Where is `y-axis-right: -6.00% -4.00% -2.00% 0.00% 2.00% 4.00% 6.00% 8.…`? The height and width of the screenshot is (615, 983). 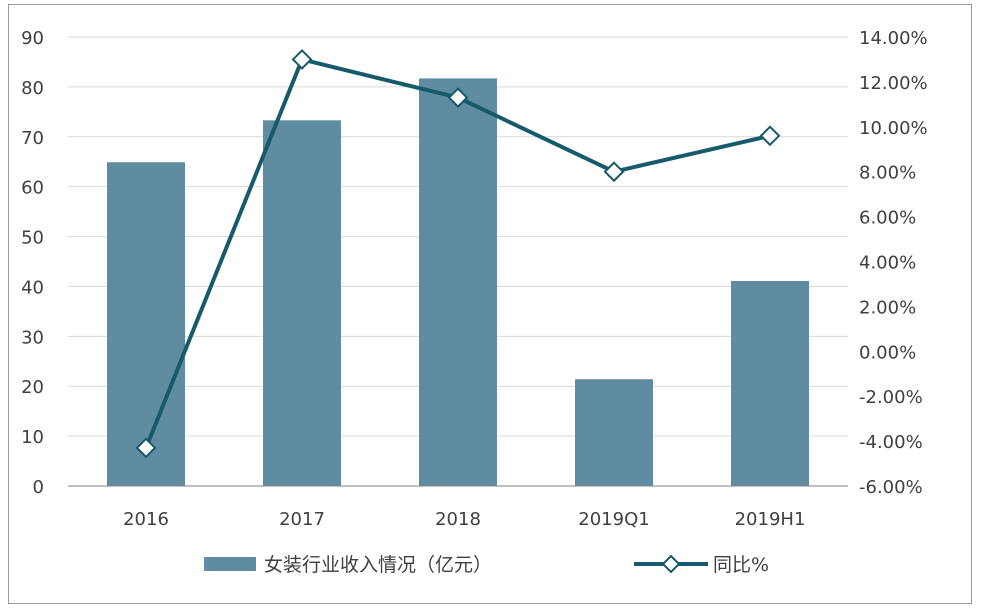 y-axis-right: -6.00% -4.00% -2.00% 0.00% 2.00% 4.00% 6.00% 8.… is located at coordinates (893, 263).